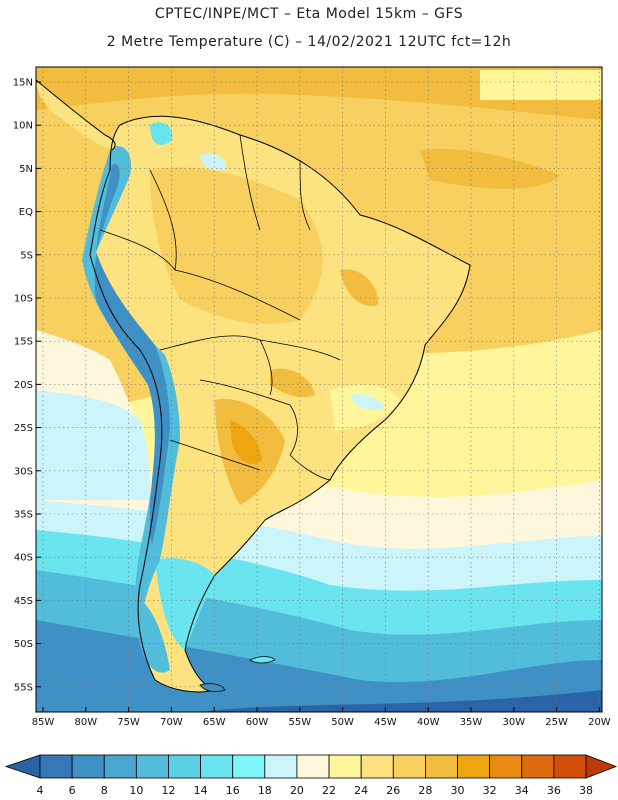 Image resolution: width=618 pixels, height=800 pixels. What do you see at coordinates (329, 790) in the screenshot?
I see `colorbar-label: 22` at bounding box center [329, 790].